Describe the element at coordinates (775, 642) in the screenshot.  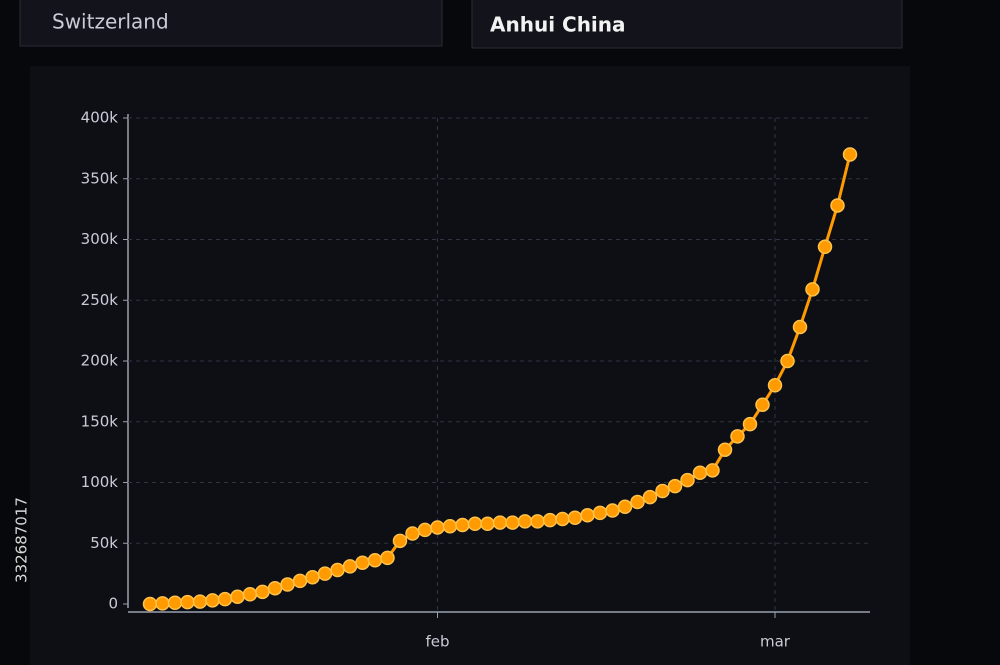
I see `x-tick-label: mar` at that location.